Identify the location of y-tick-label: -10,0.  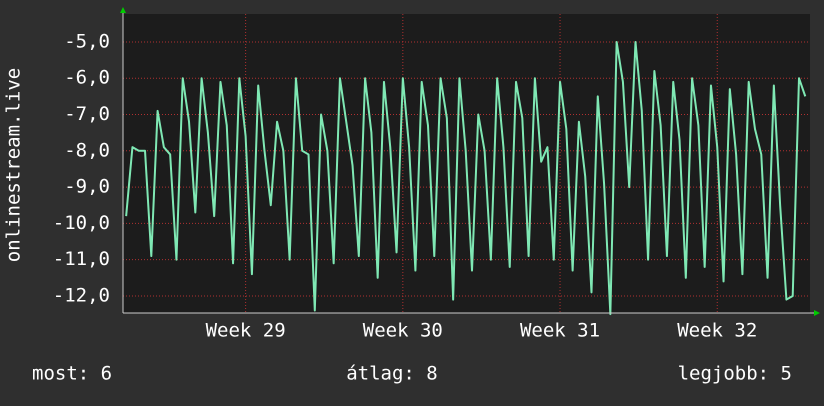
(81, 223).